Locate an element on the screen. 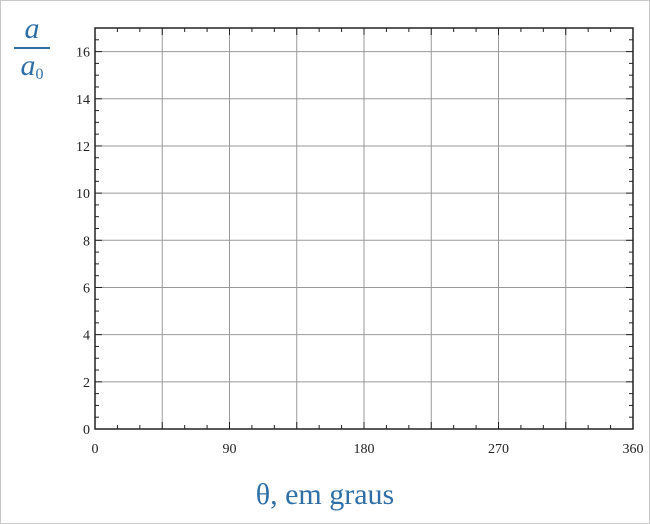 Image resolution: width=650 pixels, height=524 pixels. y-axis-label: a a0 is located at coordinates (32, 47).